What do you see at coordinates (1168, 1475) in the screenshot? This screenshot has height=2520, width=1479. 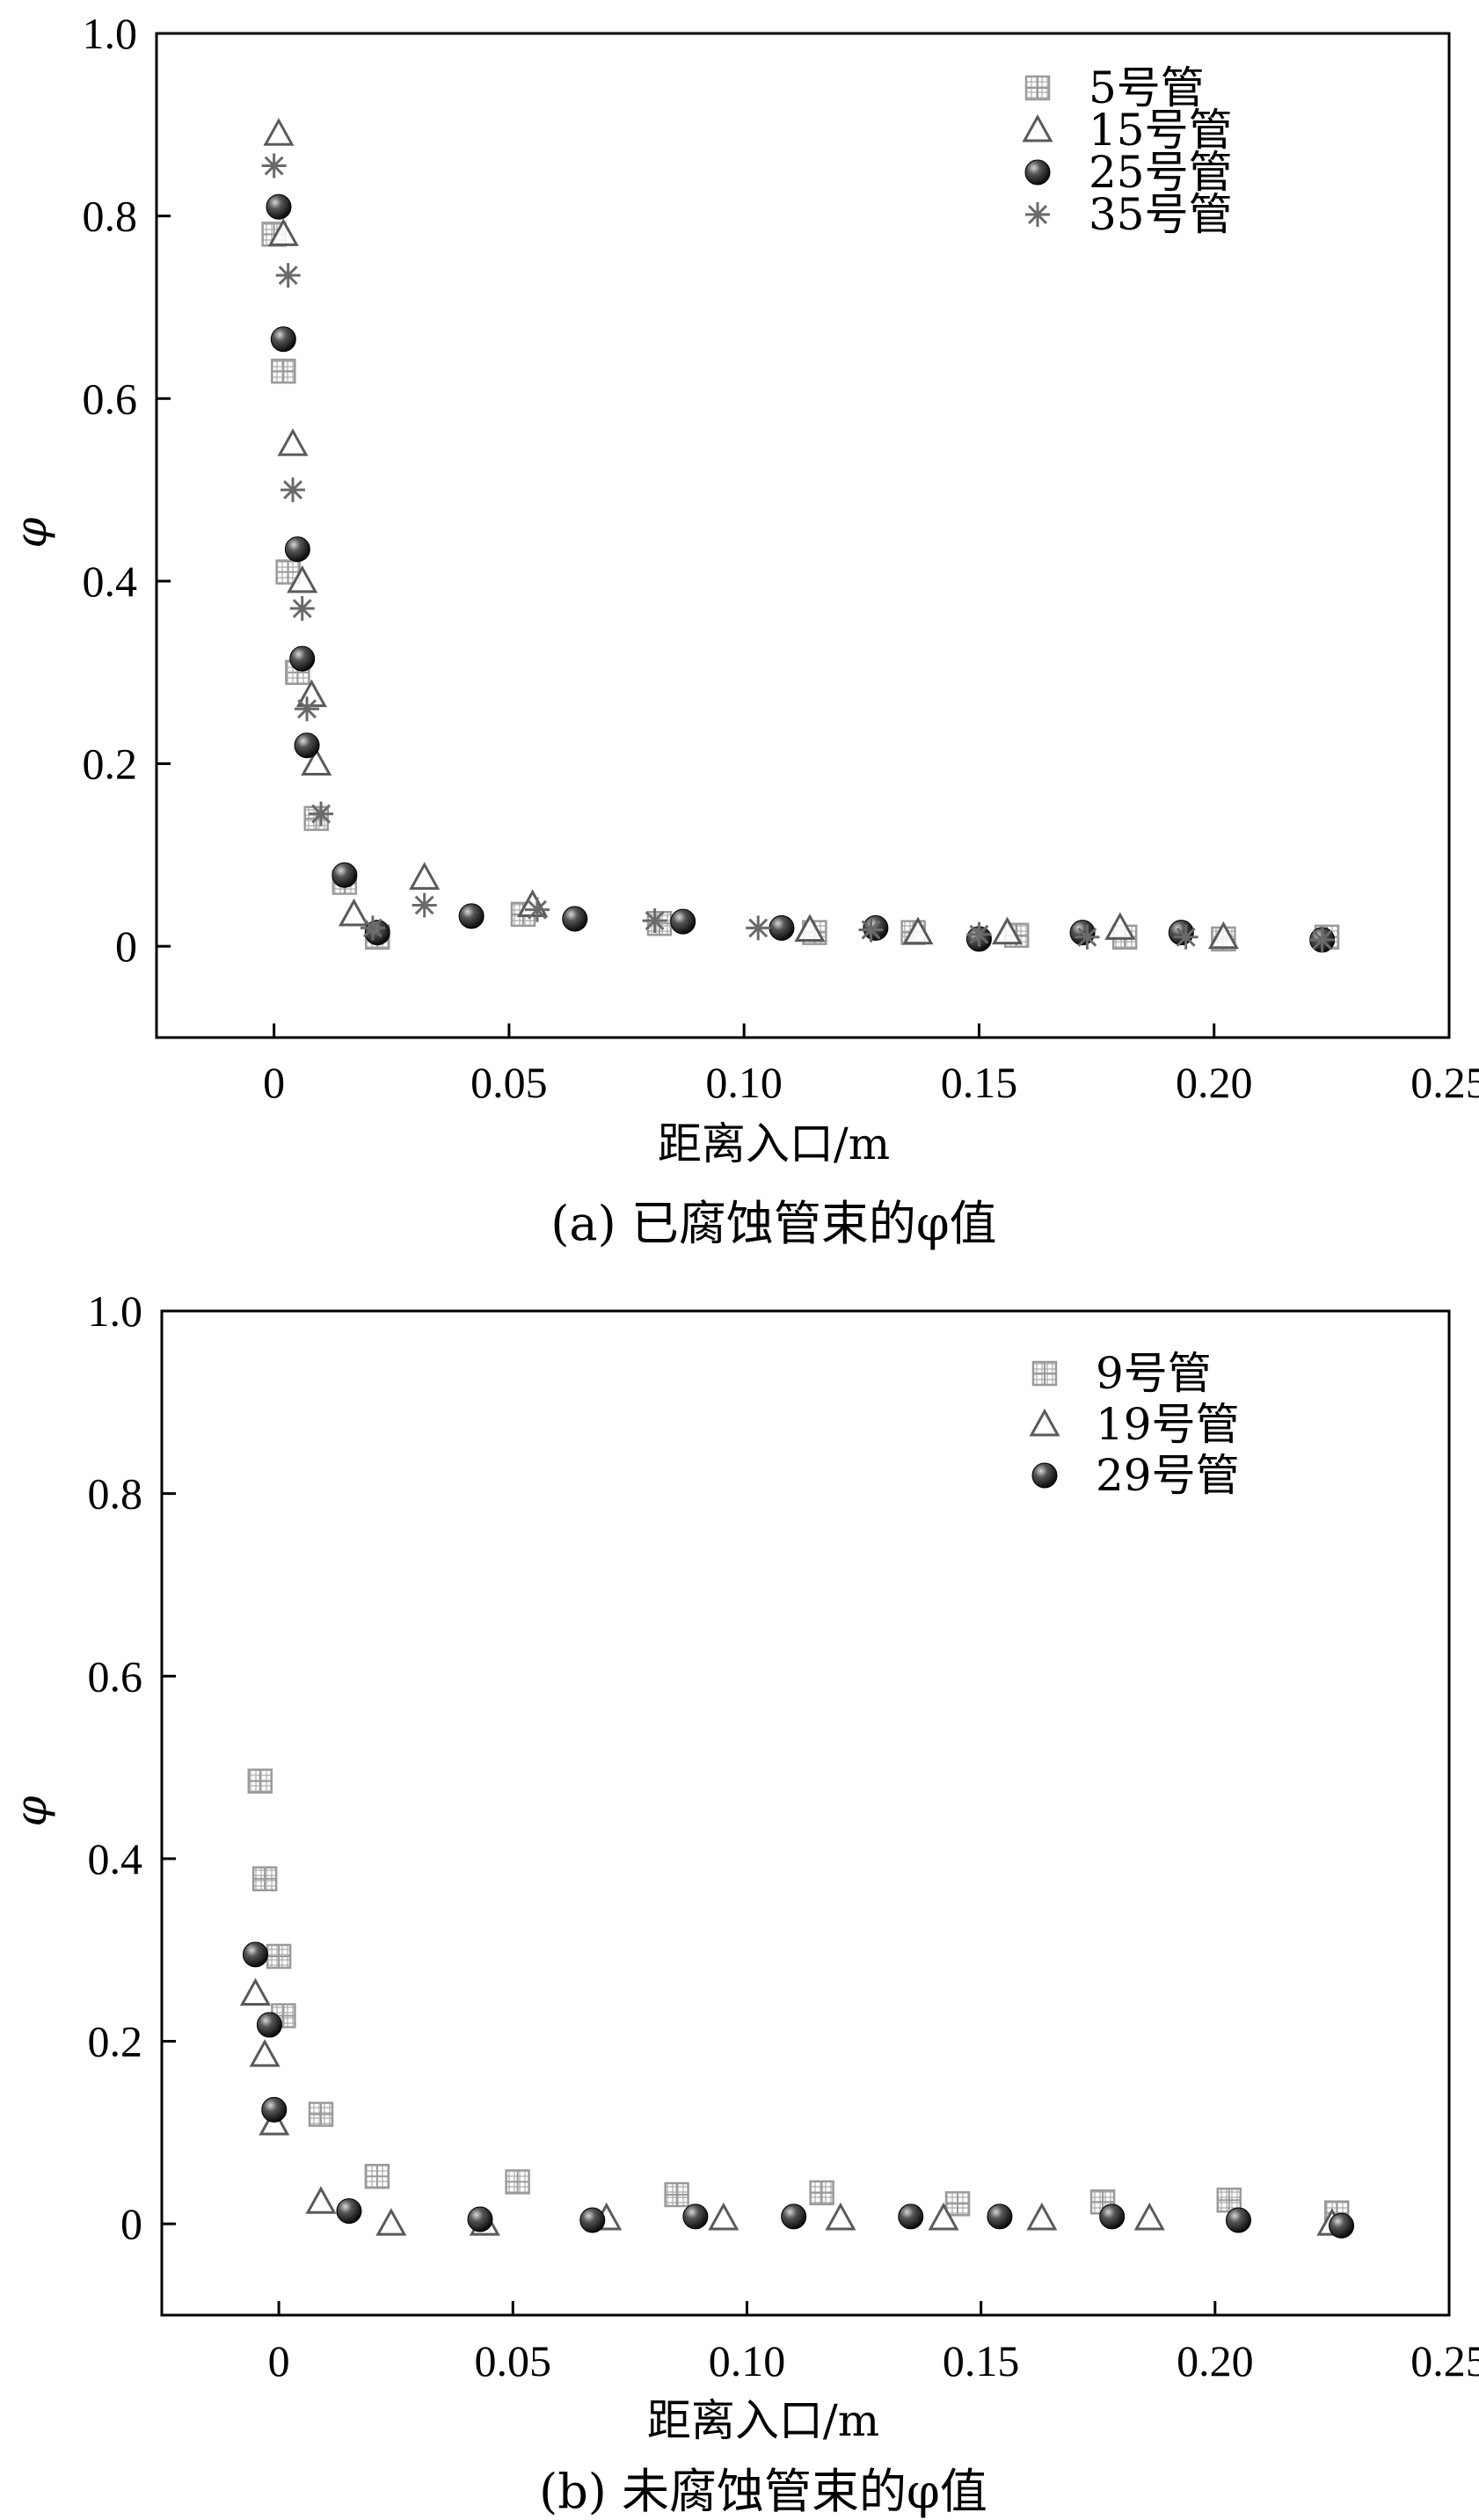 I see `legend-label: 29号管` at bounding box center [1168, 1475].